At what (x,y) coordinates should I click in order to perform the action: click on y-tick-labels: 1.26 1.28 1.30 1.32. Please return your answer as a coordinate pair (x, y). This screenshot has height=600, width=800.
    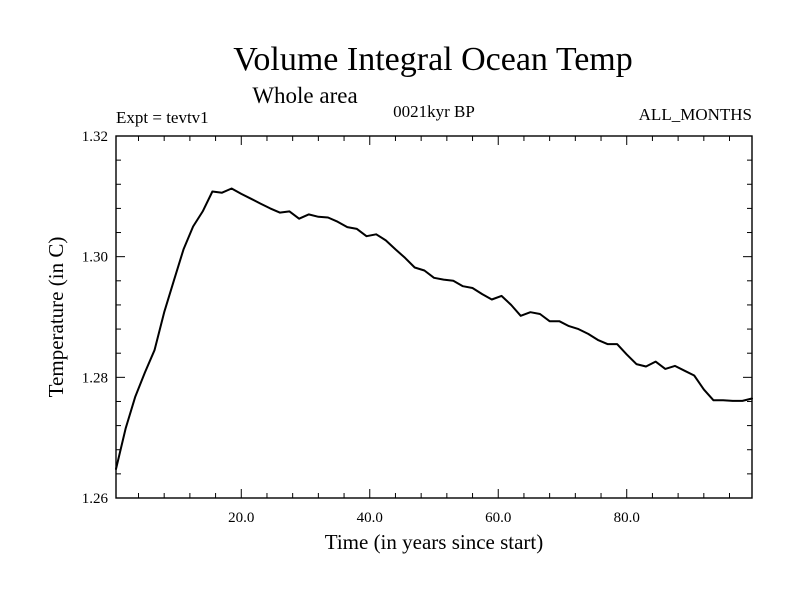
    Looking at the image, I should click on (95, 318).